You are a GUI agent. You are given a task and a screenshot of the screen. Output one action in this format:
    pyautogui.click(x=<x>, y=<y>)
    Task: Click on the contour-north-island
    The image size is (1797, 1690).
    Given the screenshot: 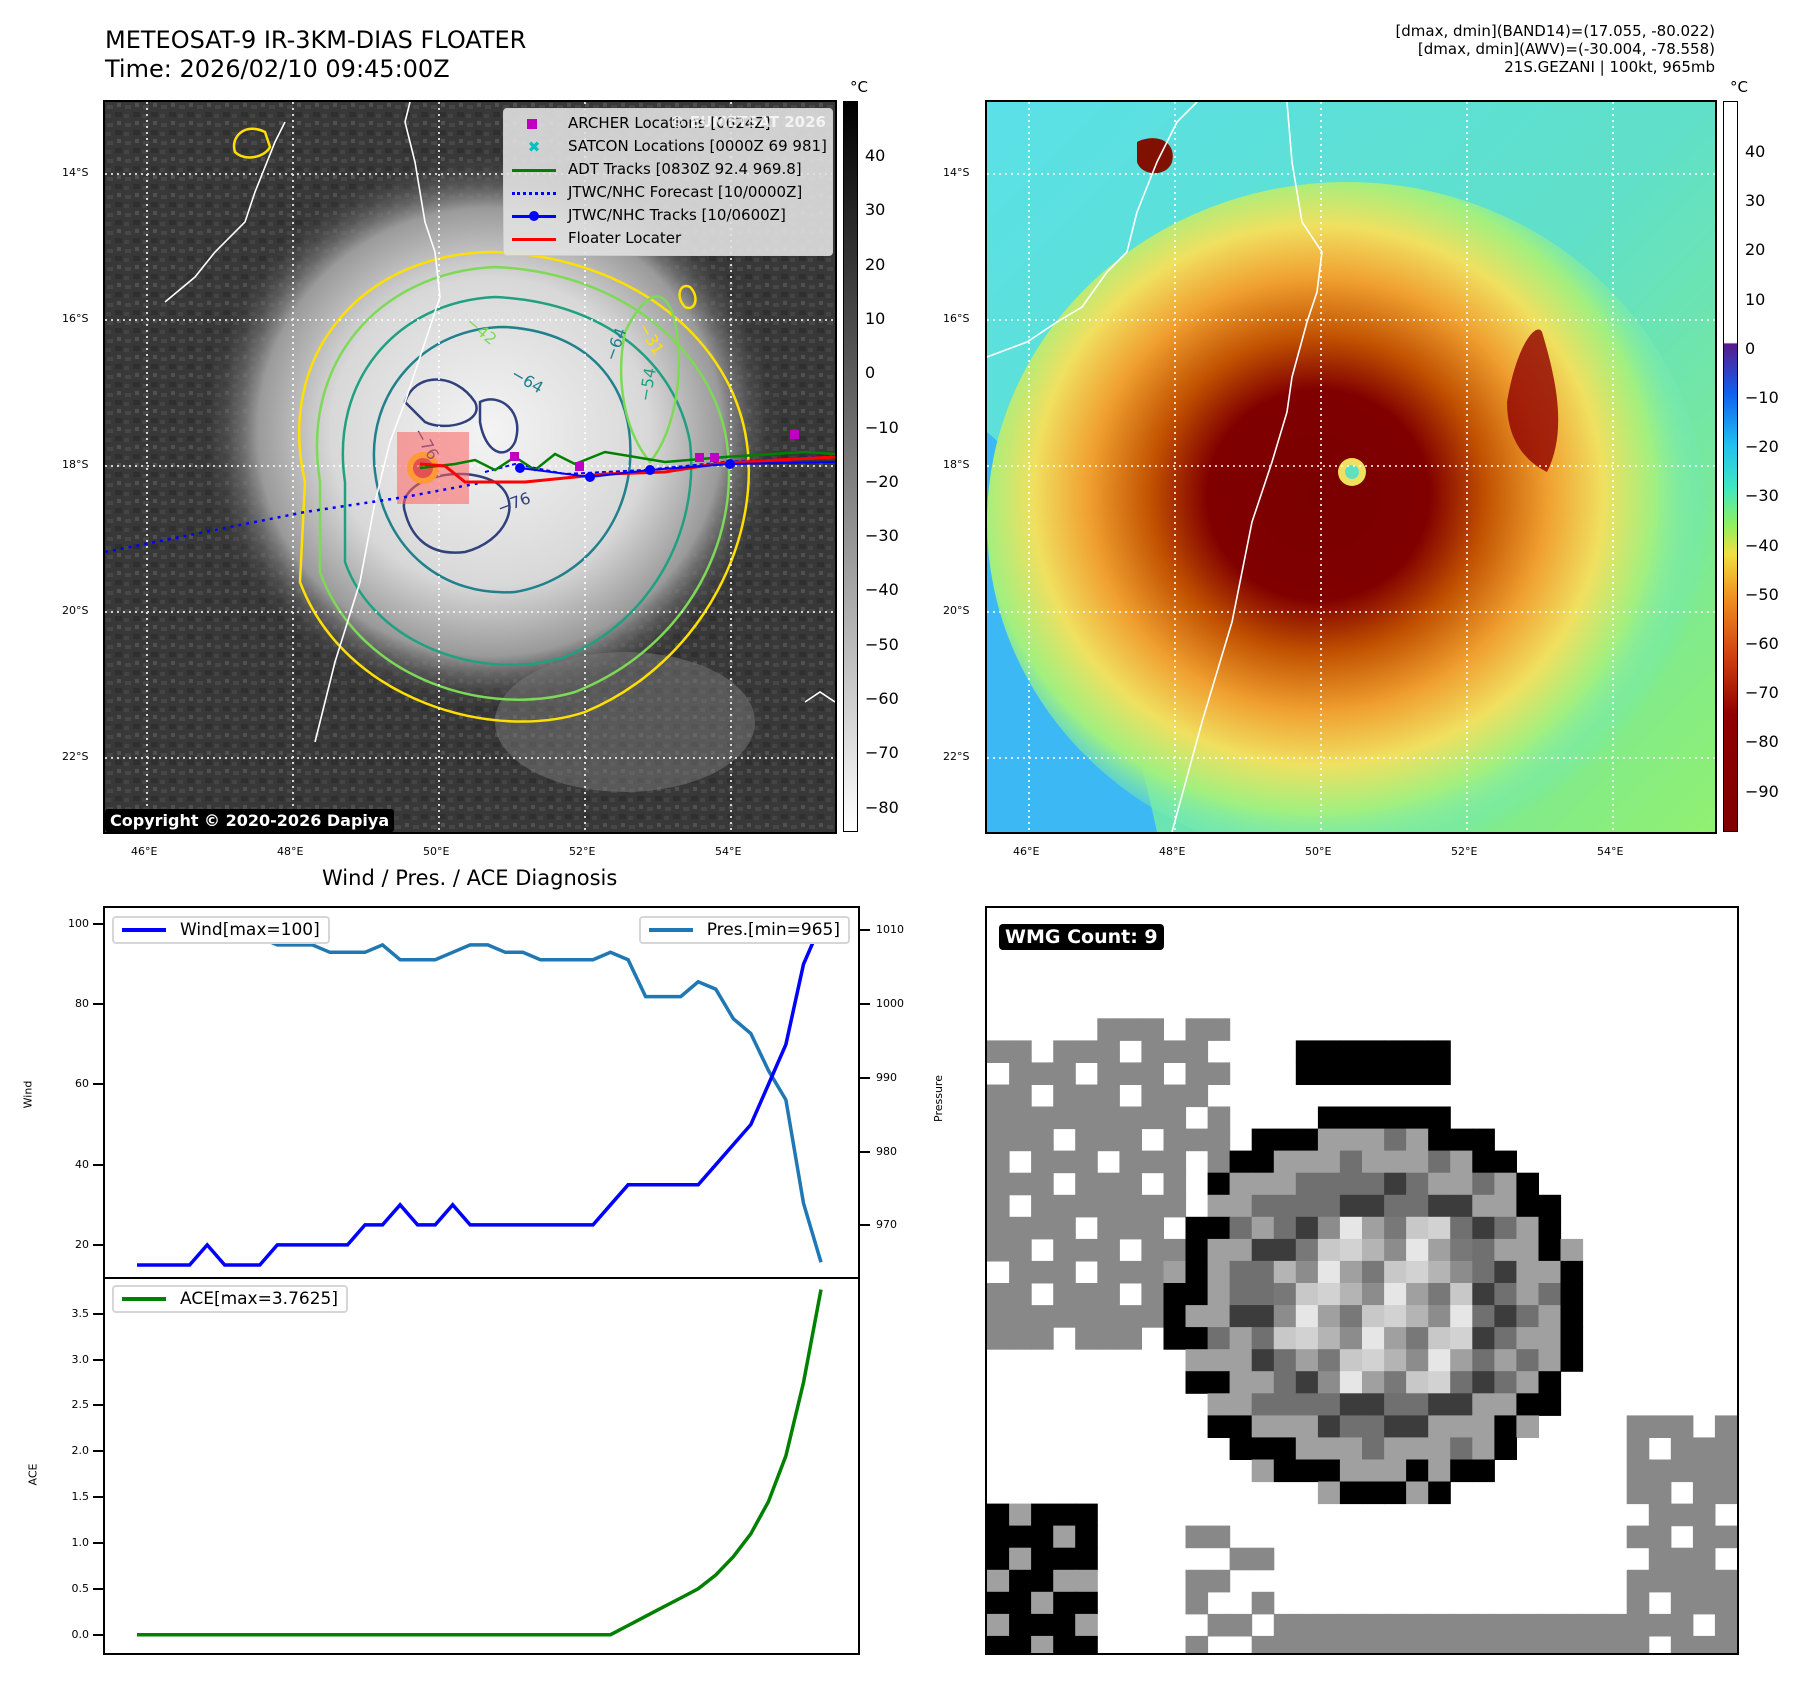 What is the action you would take?
    pyautogui.click(x=252, y=143)
    